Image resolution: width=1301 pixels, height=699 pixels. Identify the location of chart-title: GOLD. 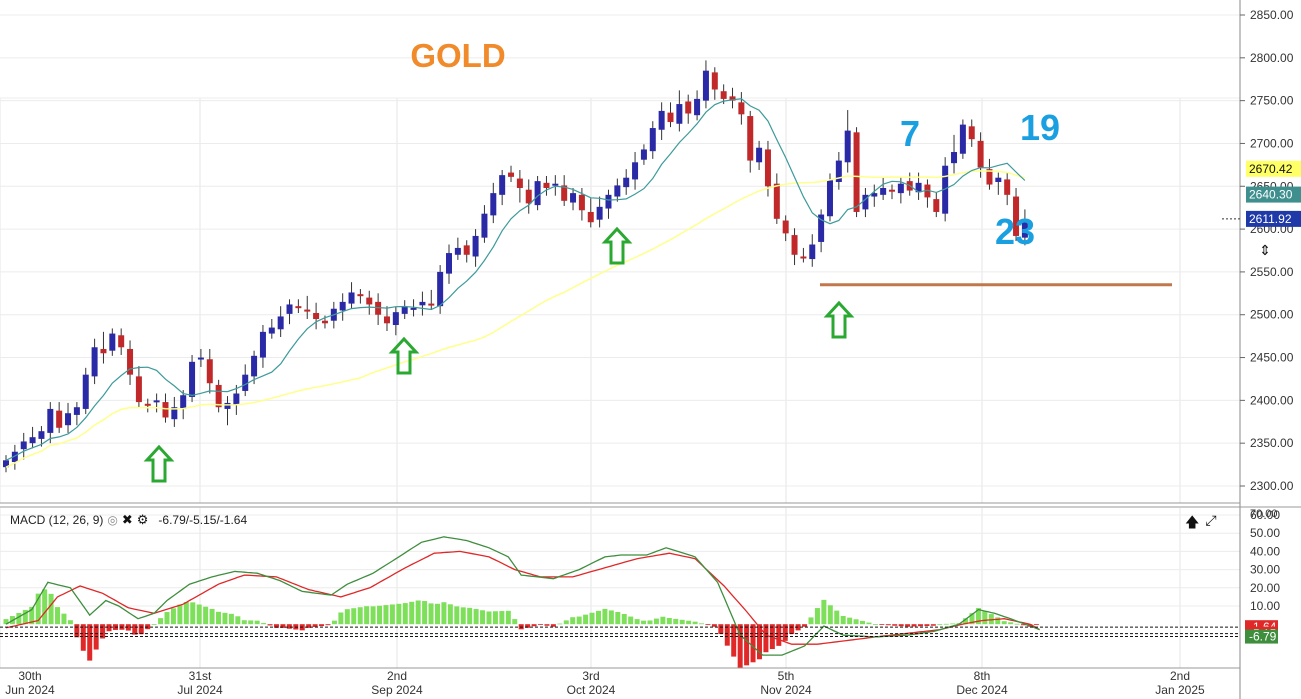
(457, 55).